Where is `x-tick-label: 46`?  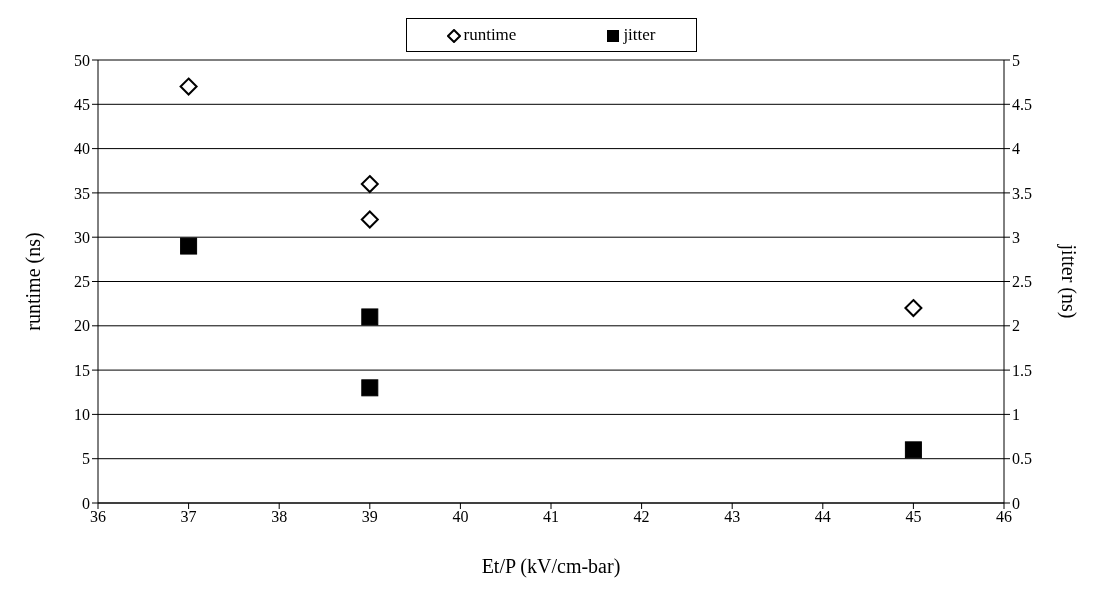
x-tick-label: 46 is located at coordinates (1004, 517).